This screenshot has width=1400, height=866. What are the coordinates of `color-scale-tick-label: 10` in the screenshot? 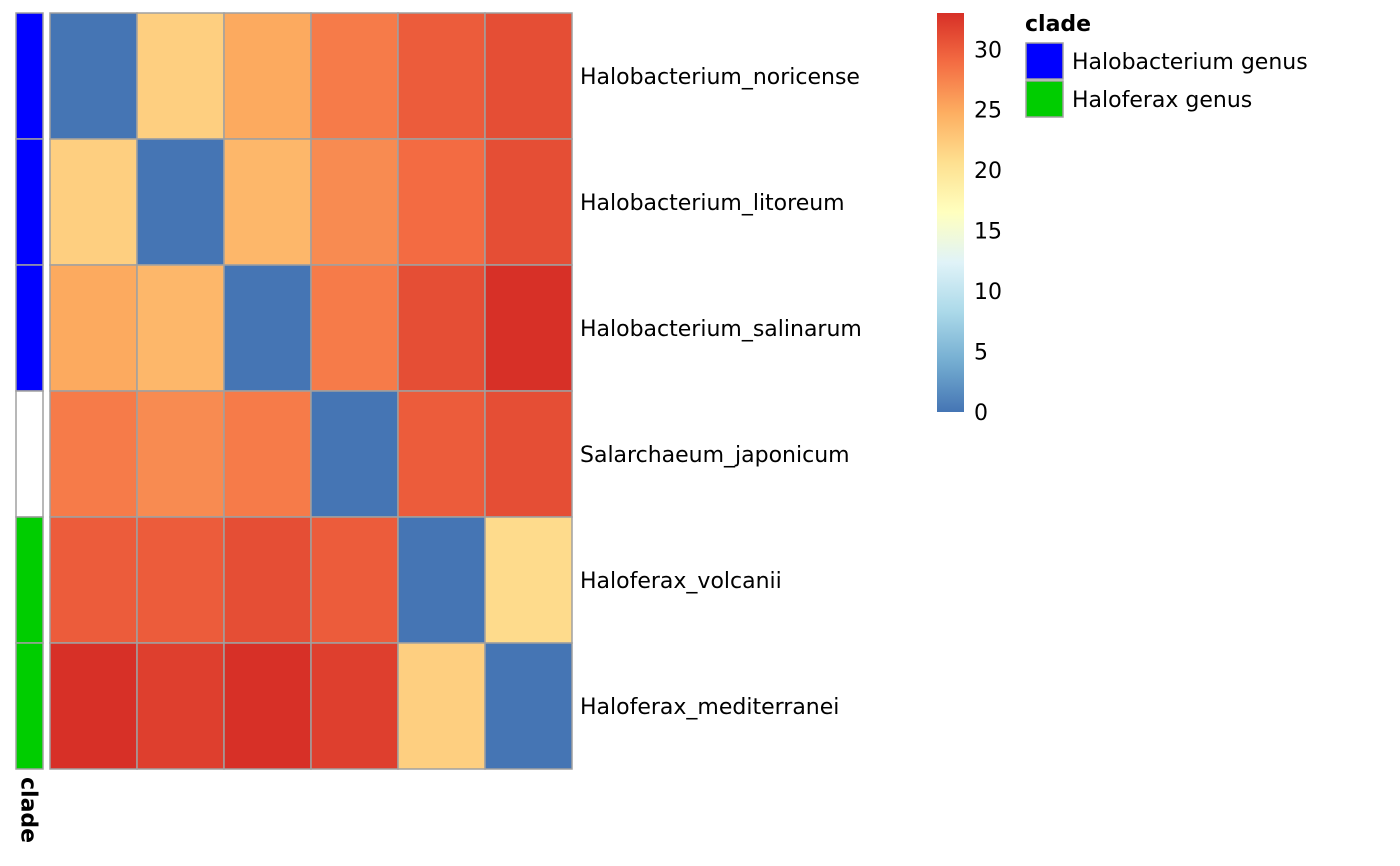 It's located at (988, 292).